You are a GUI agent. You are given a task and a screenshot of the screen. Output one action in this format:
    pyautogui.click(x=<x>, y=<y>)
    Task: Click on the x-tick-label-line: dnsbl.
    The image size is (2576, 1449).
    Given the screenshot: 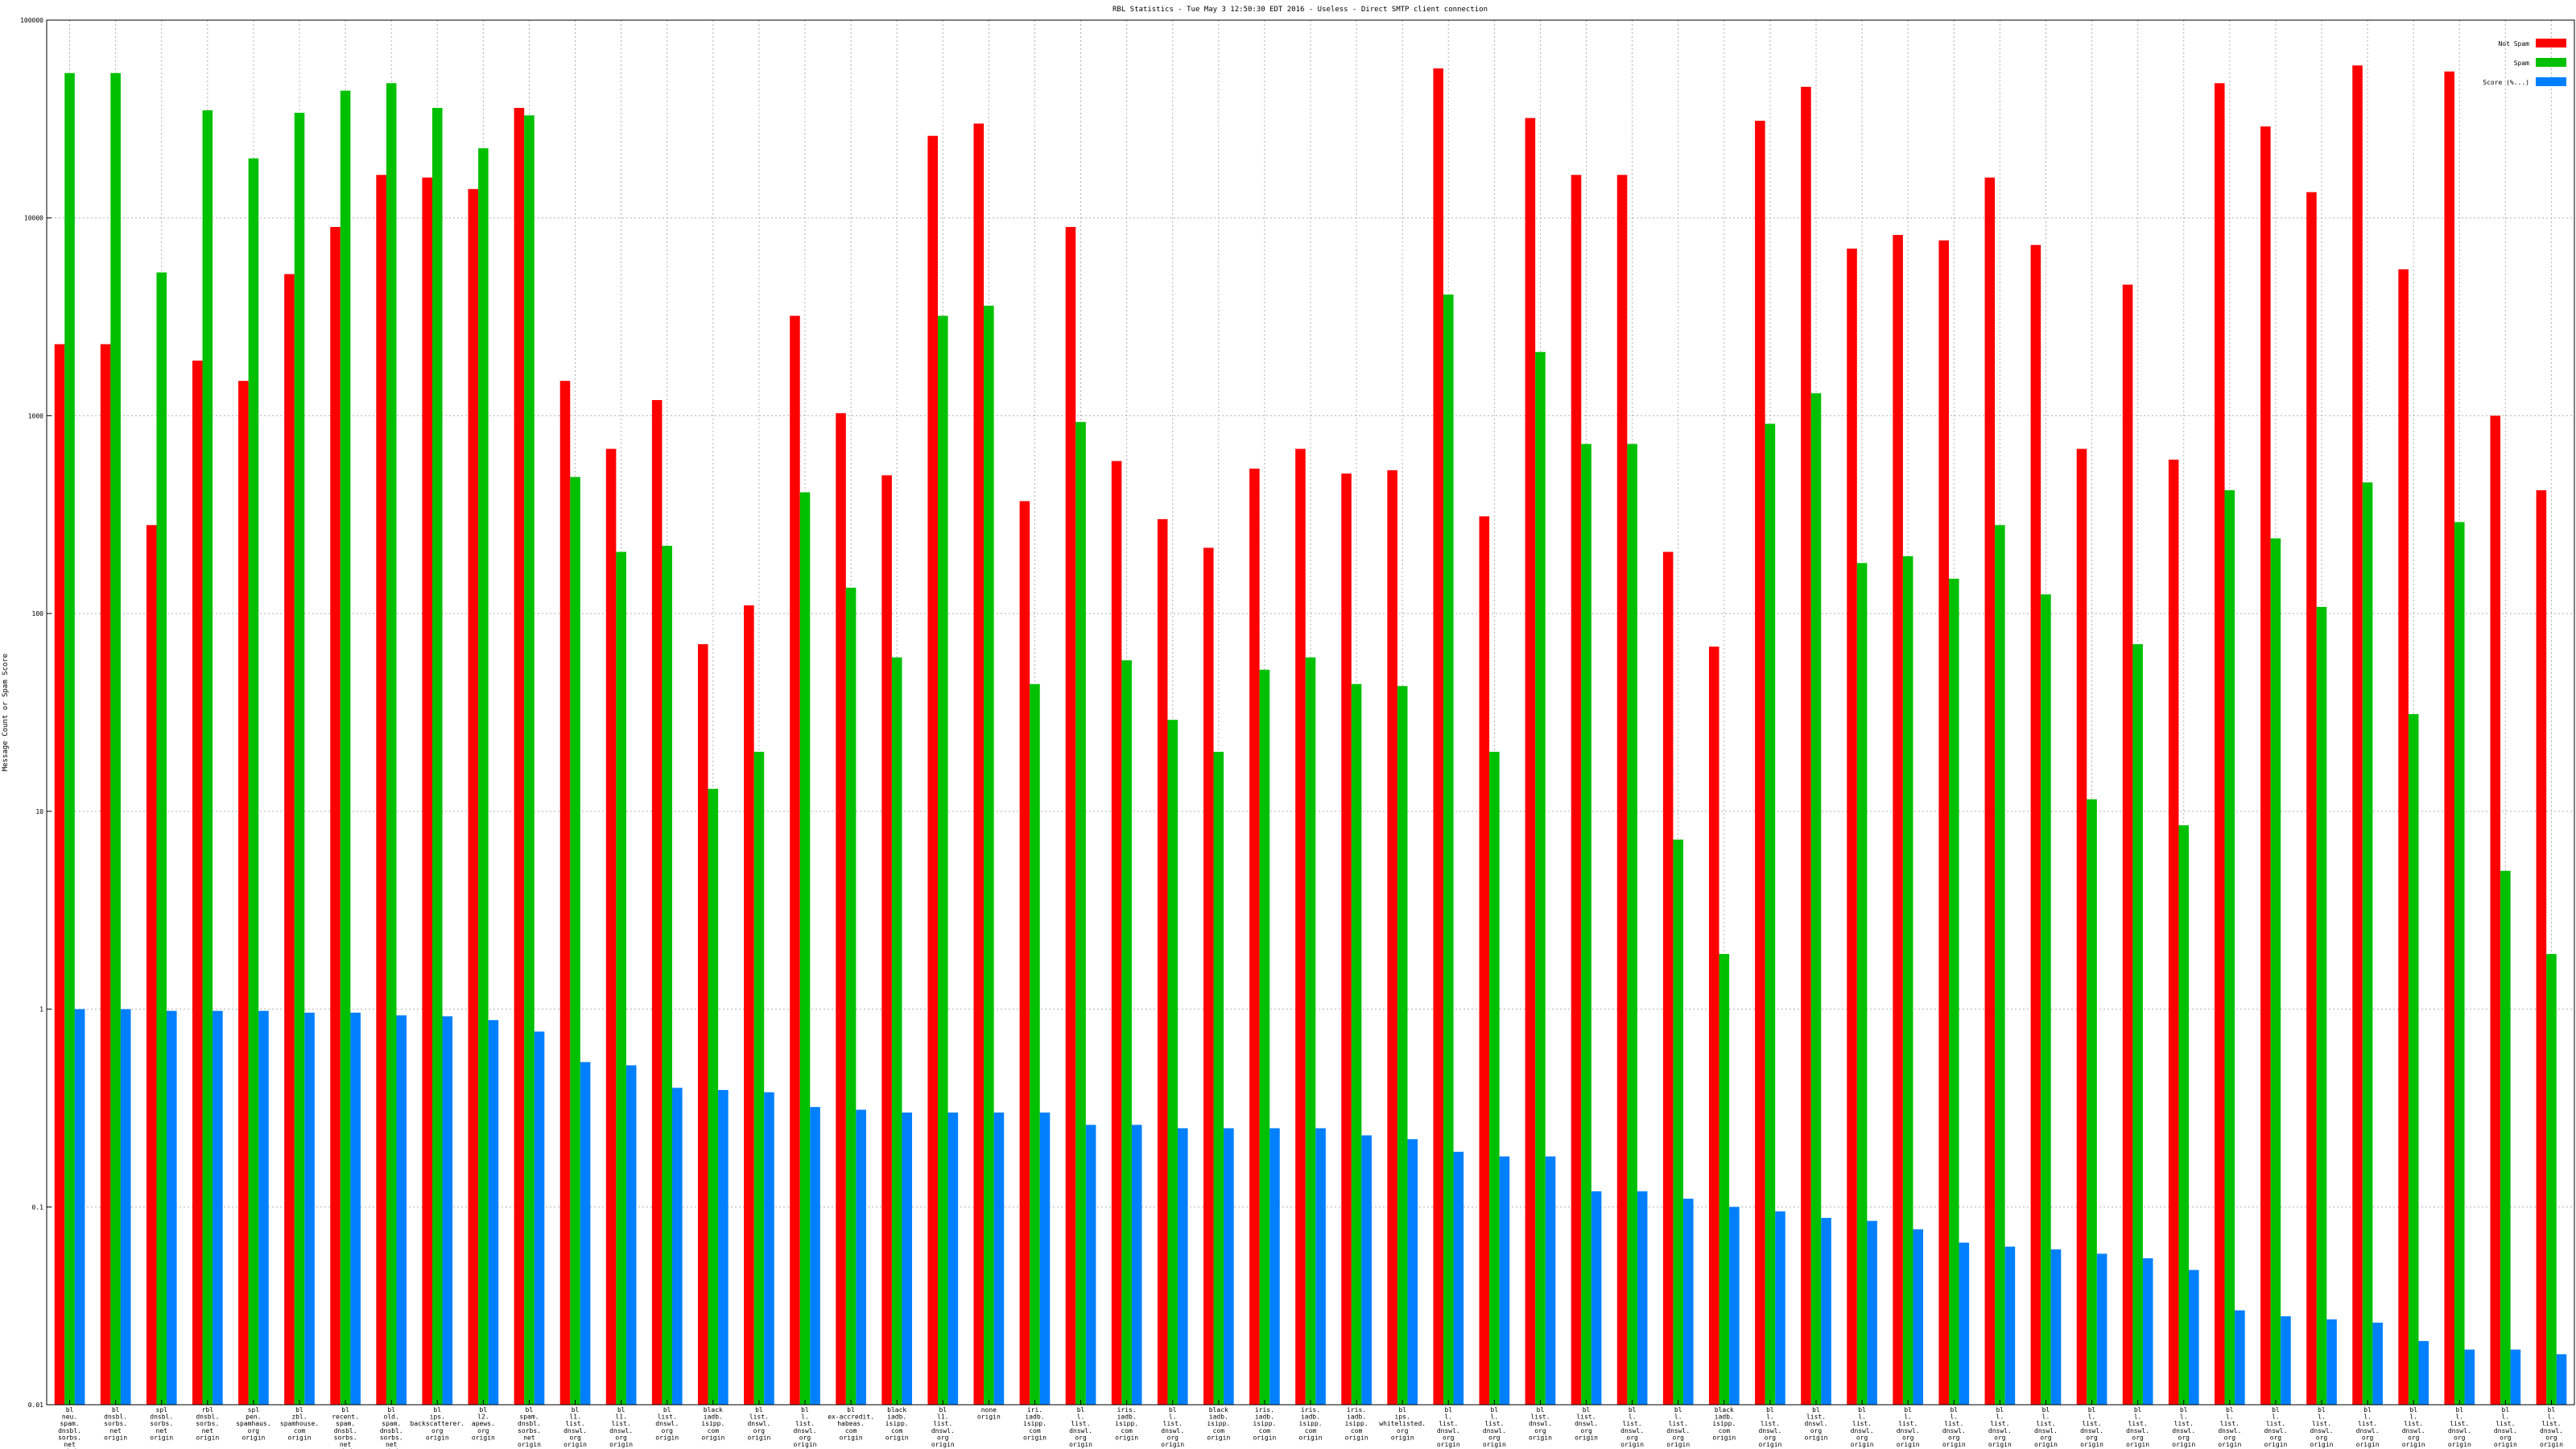 What is the action you would take?
    pyautogui.click(x=345, y=1431)
    